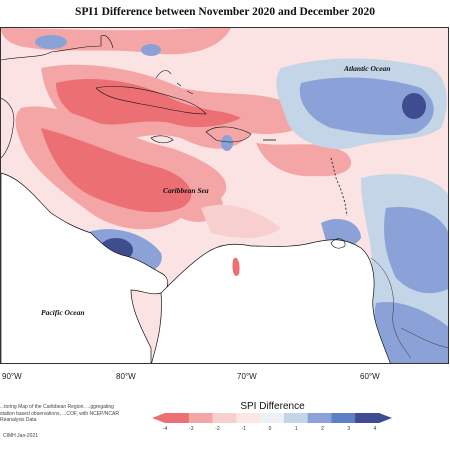 Image resolution: width=450 pixels, height=450 pixels. I want to click on jamaica-outline, so click(162, 139).